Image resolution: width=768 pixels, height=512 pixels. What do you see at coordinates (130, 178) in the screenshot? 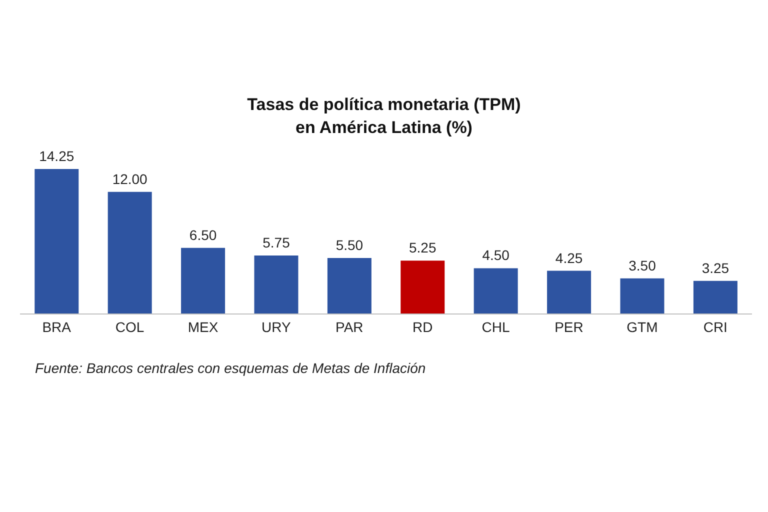
I see `data-label: 12.00` at bounding box center [130, 178].